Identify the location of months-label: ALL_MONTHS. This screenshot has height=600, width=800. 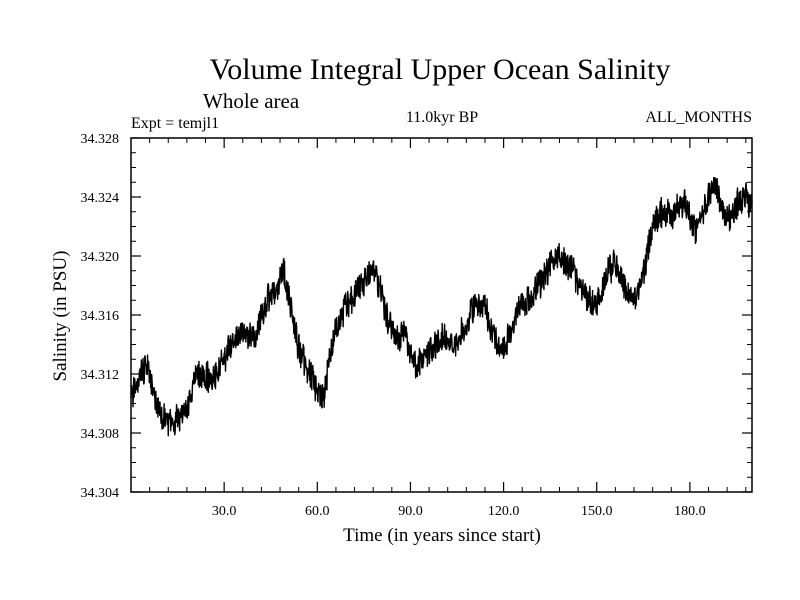
(698, 117).